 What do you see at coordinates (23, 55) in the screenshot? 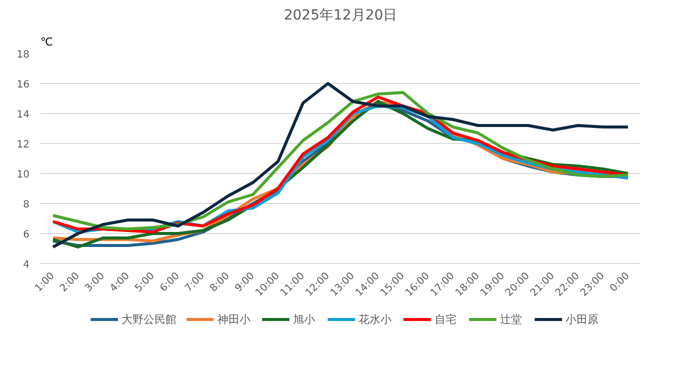
I see `y-tick-label: 18` at bounding box center [23, 55].